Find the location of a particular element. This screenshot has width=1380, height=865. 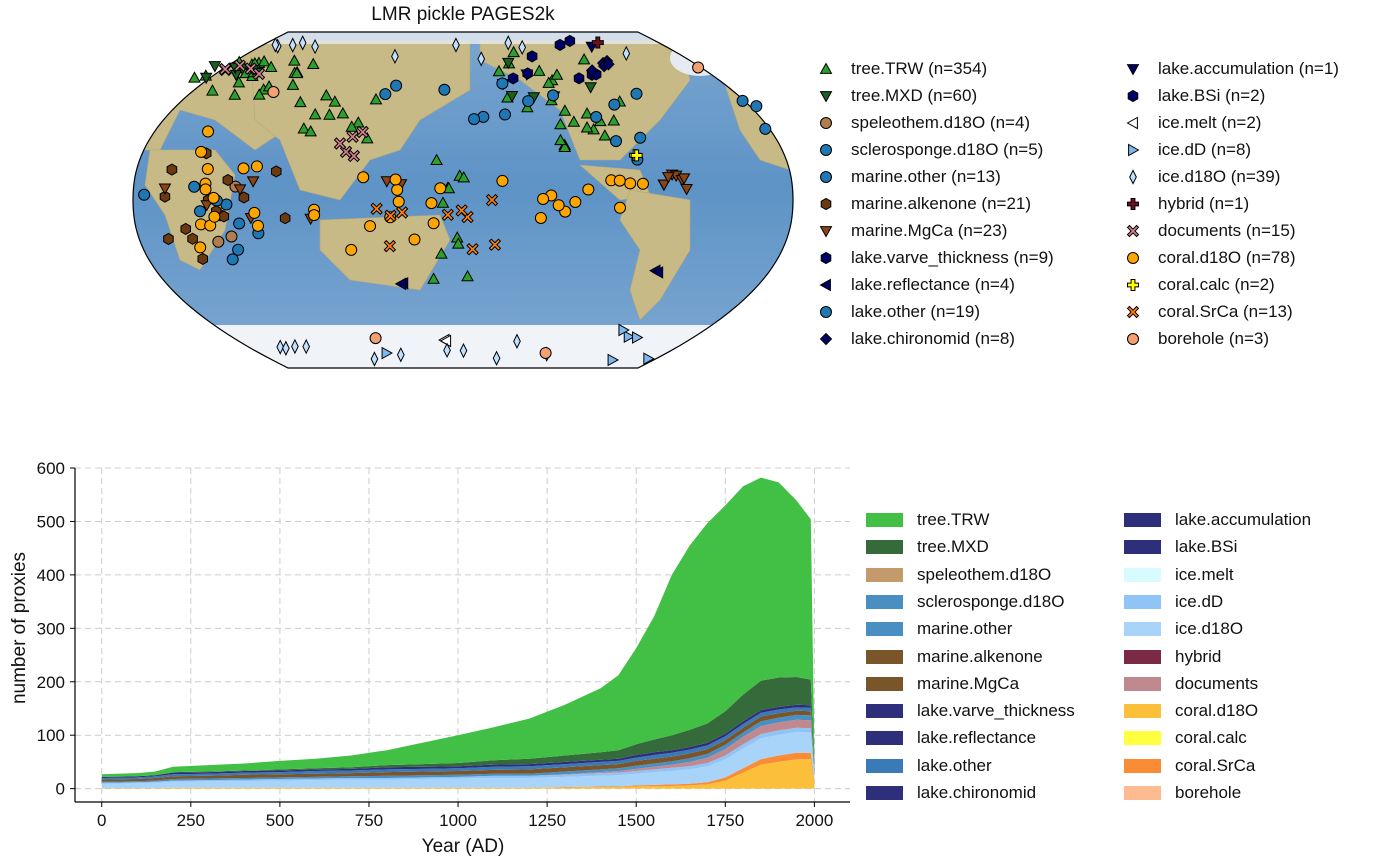

markers-ice-melt is located at coordinates (445, 340).